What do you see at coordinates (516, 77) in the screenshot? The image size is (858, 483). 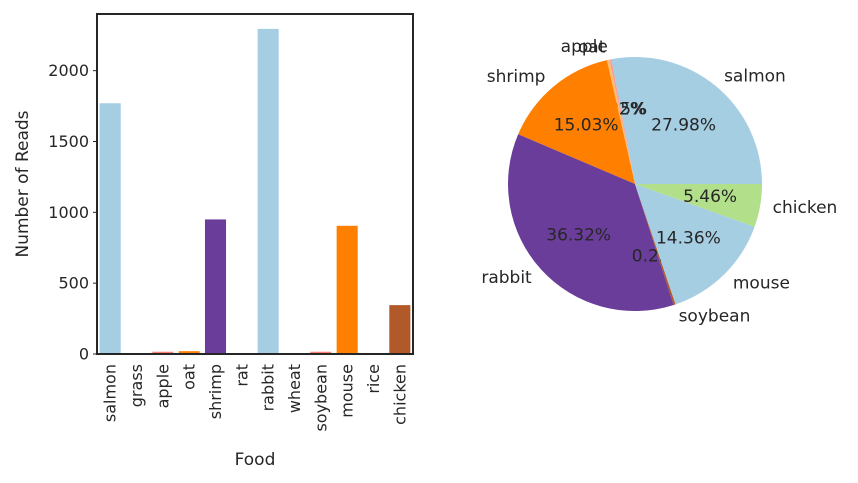 I see `slice-label-shrimp: shrimp` at bounding box center [516, 77].